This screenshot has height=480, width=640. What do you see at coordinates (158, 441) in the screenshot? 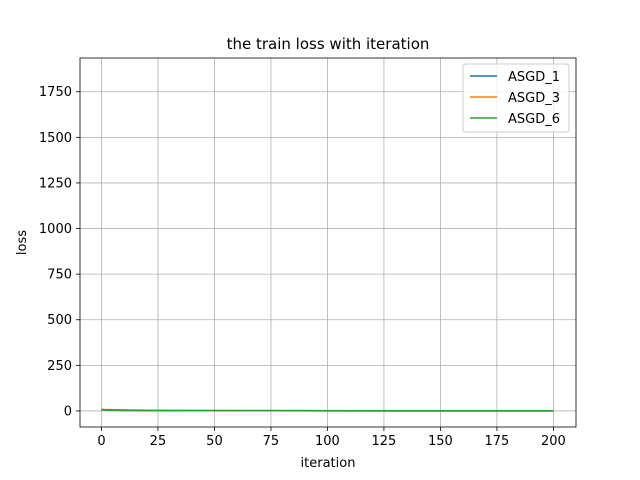
I see `x-tick-label: 25` at bounding box center [158, 441].